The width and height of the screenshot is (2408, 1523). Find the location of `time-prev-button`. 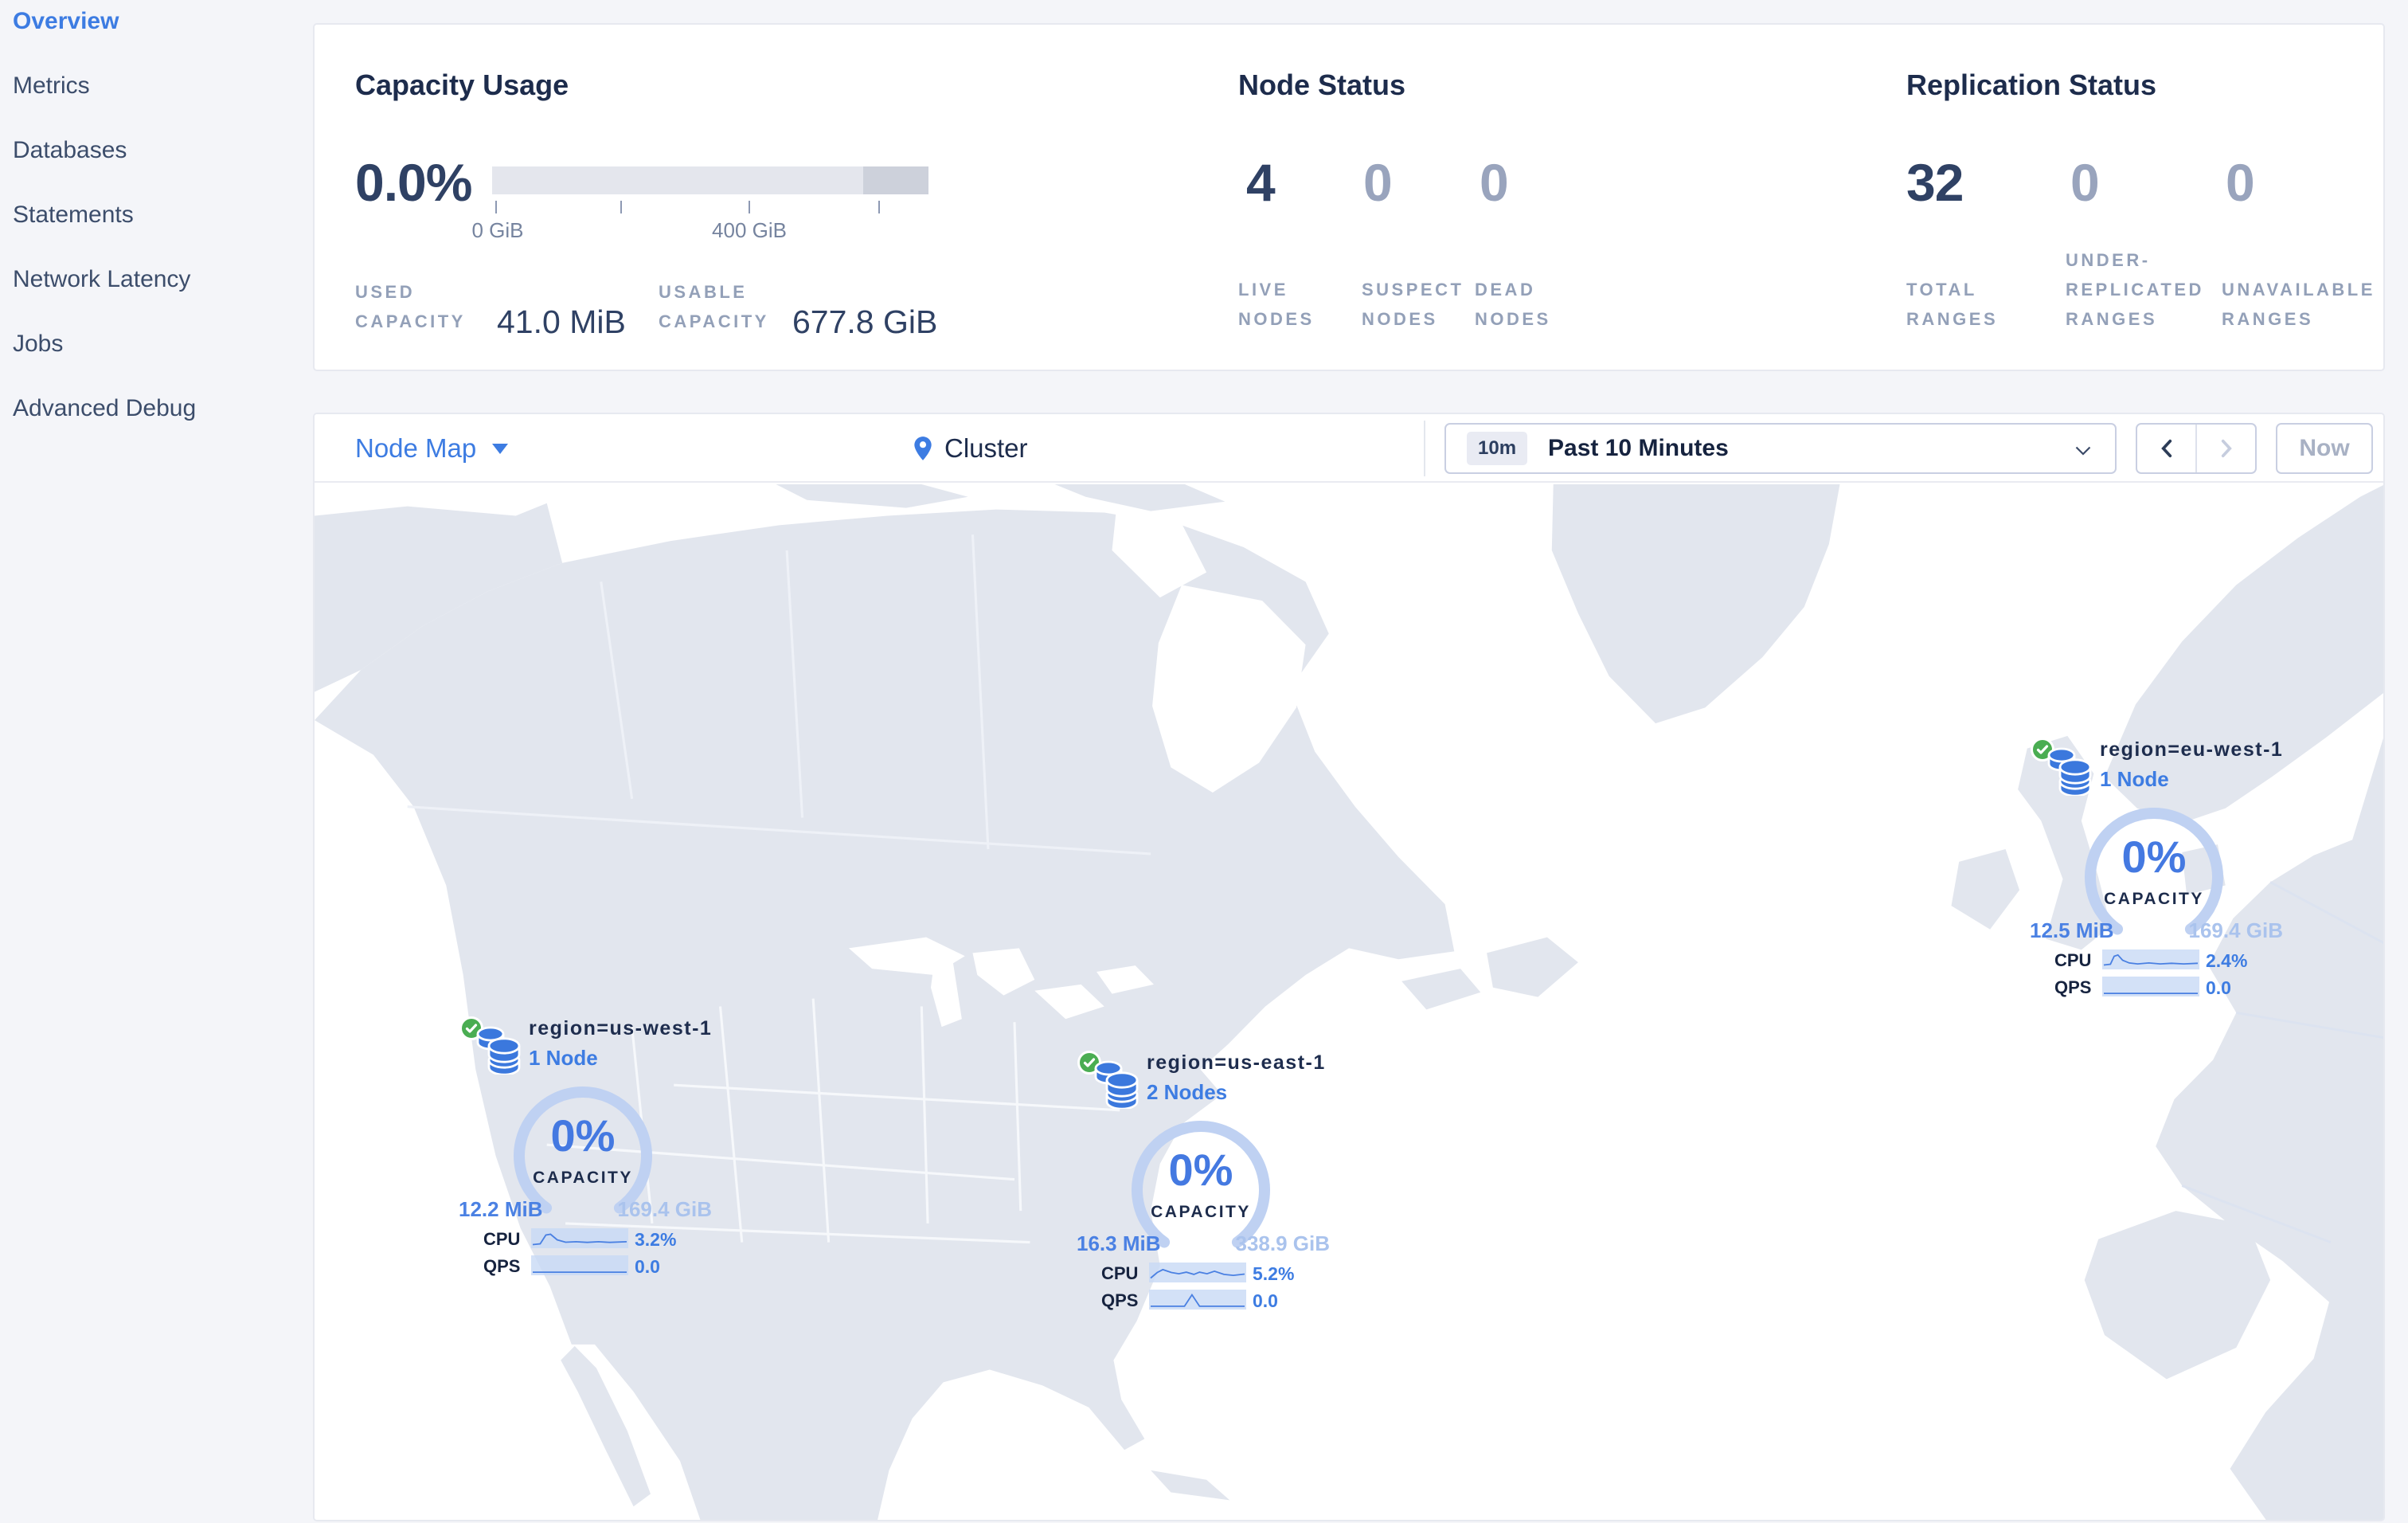

time-prev-button is located at coordinates (2167, 448).